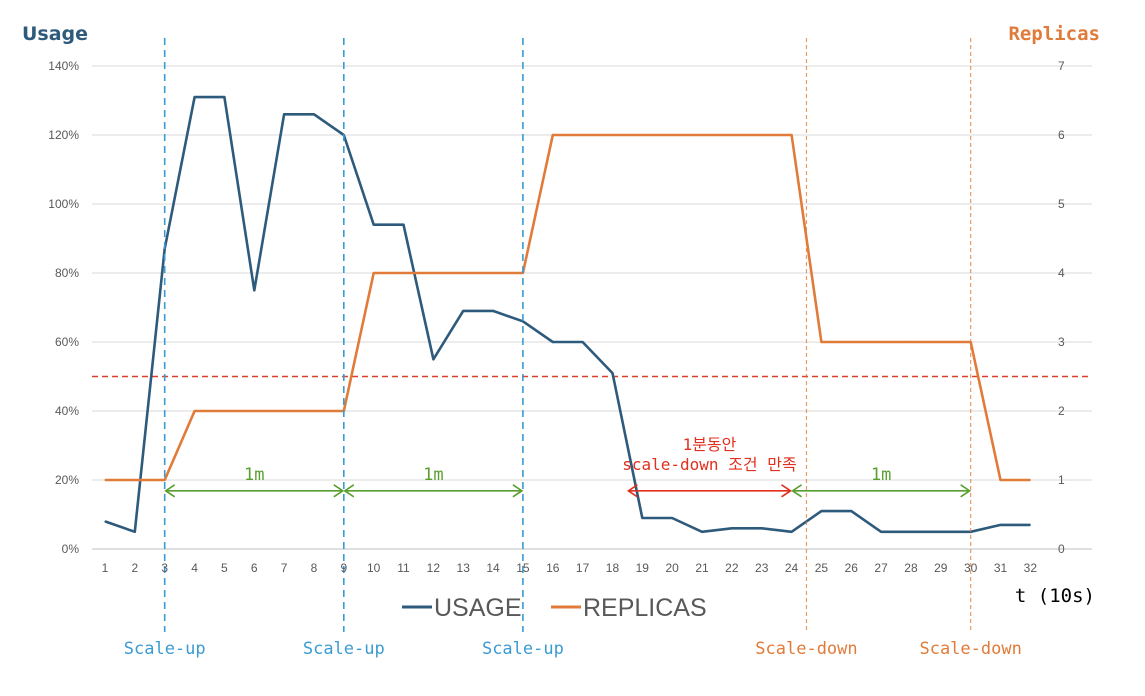  Describe the element at coordinates (343, 568) in the screenshot. I see `x-tick-label: 9` at that location.